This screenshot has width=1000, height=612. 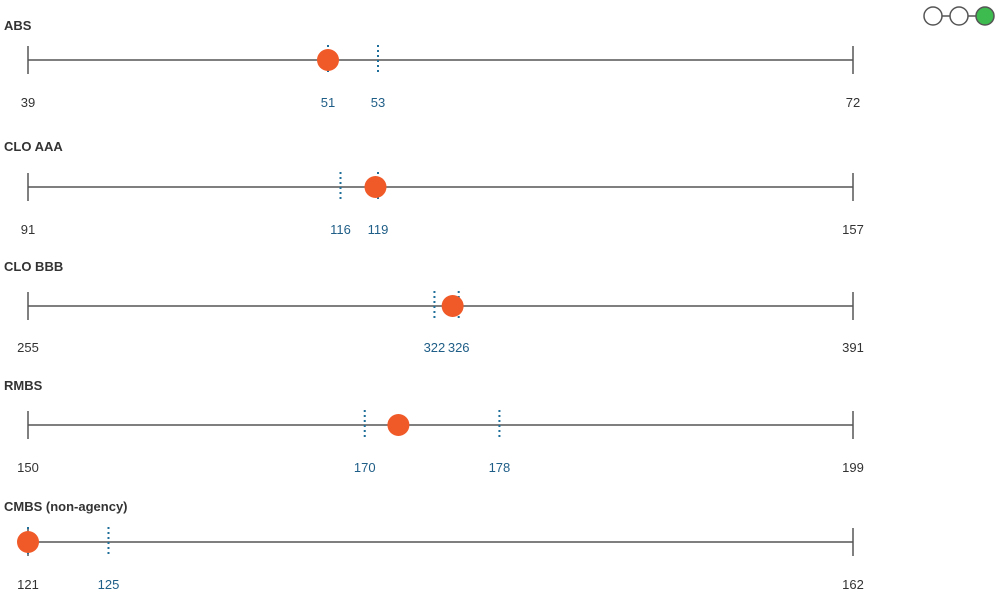 I want to click on row-clo-aaa: CLO AAA 91 157 116 119, so click(x=434, y=188).